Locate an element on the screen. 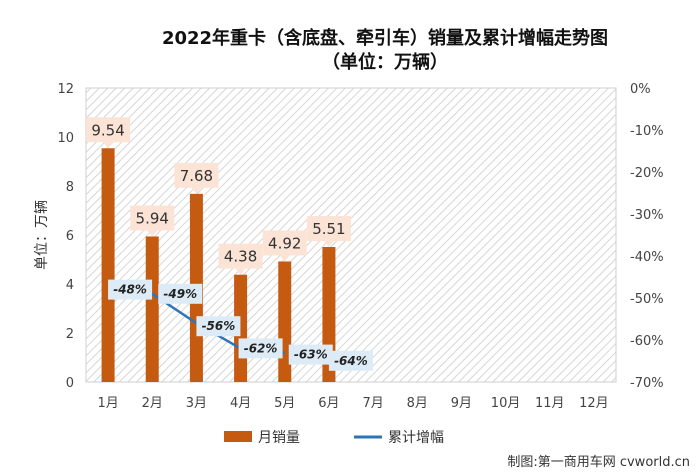 The width and height of the screenshot is (698, 476). legend-bar-label: 月销量 is located at coordinates (279, 438).